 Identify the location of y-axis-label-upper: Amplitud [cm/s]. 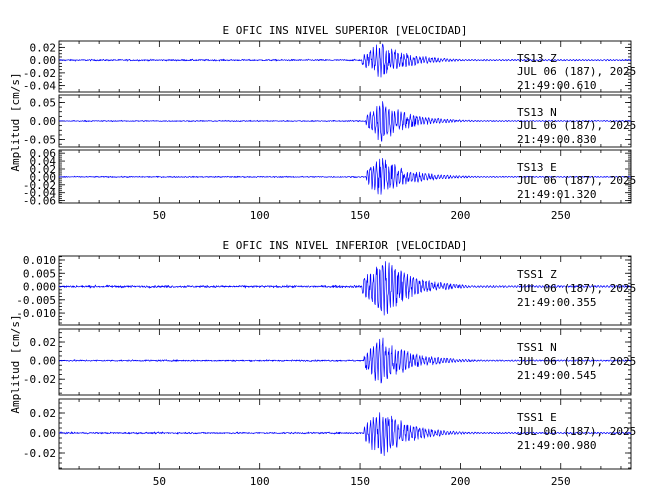
(15, 121).